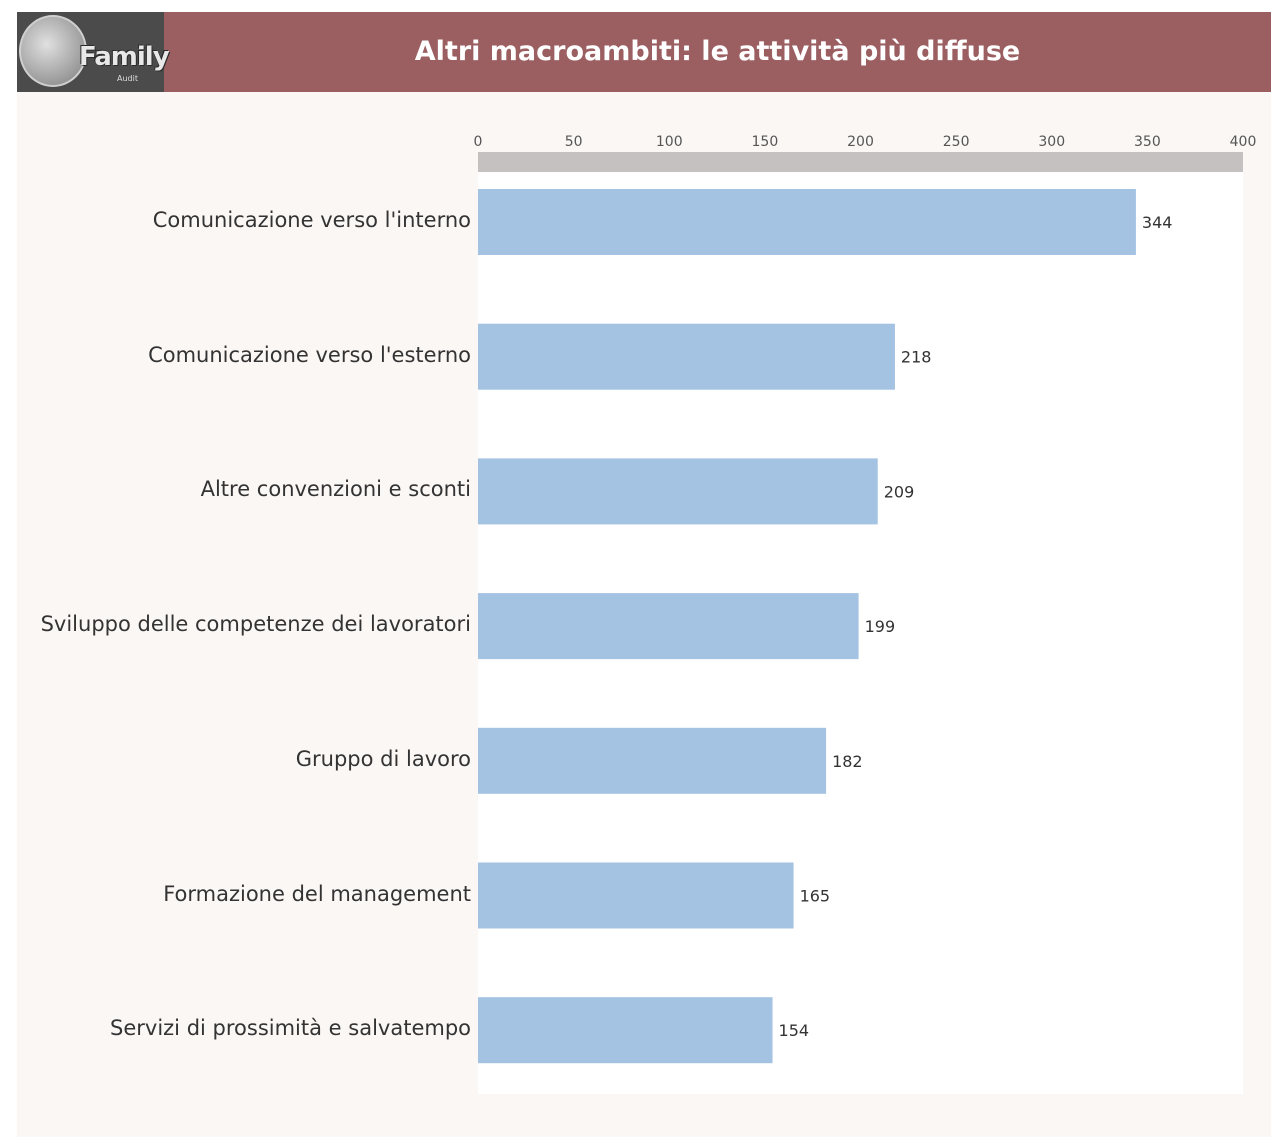  What do you see at coordinates (383, 758) in the screenshot?
I see `category-label: Gruppo di lavoro` at bounding box center [383, 758].